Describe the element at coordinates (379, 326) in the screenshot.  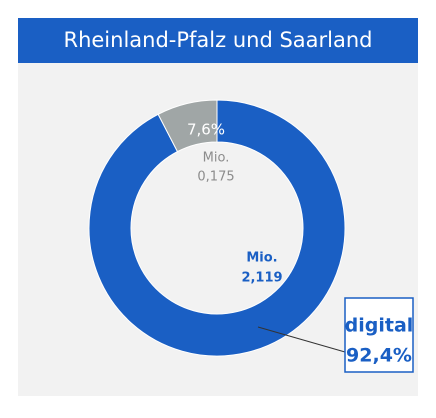
I see `category-label: digital` at that location.